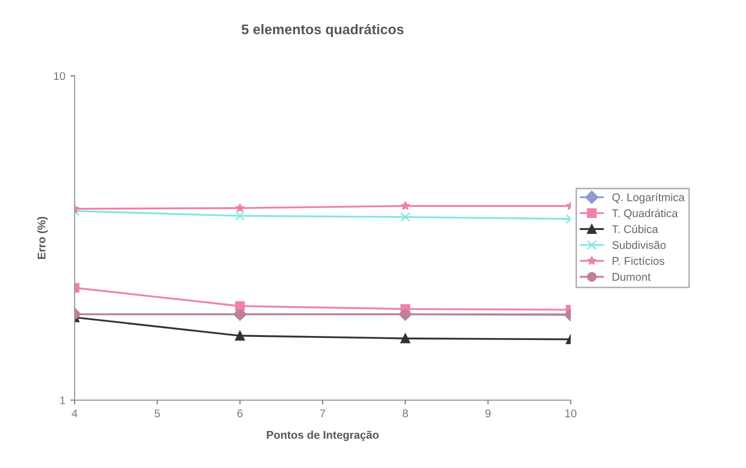  Describe the element at coordinates (42, 237) in the screenshot. I see `y-axis-title: Erro (%)` at that location.